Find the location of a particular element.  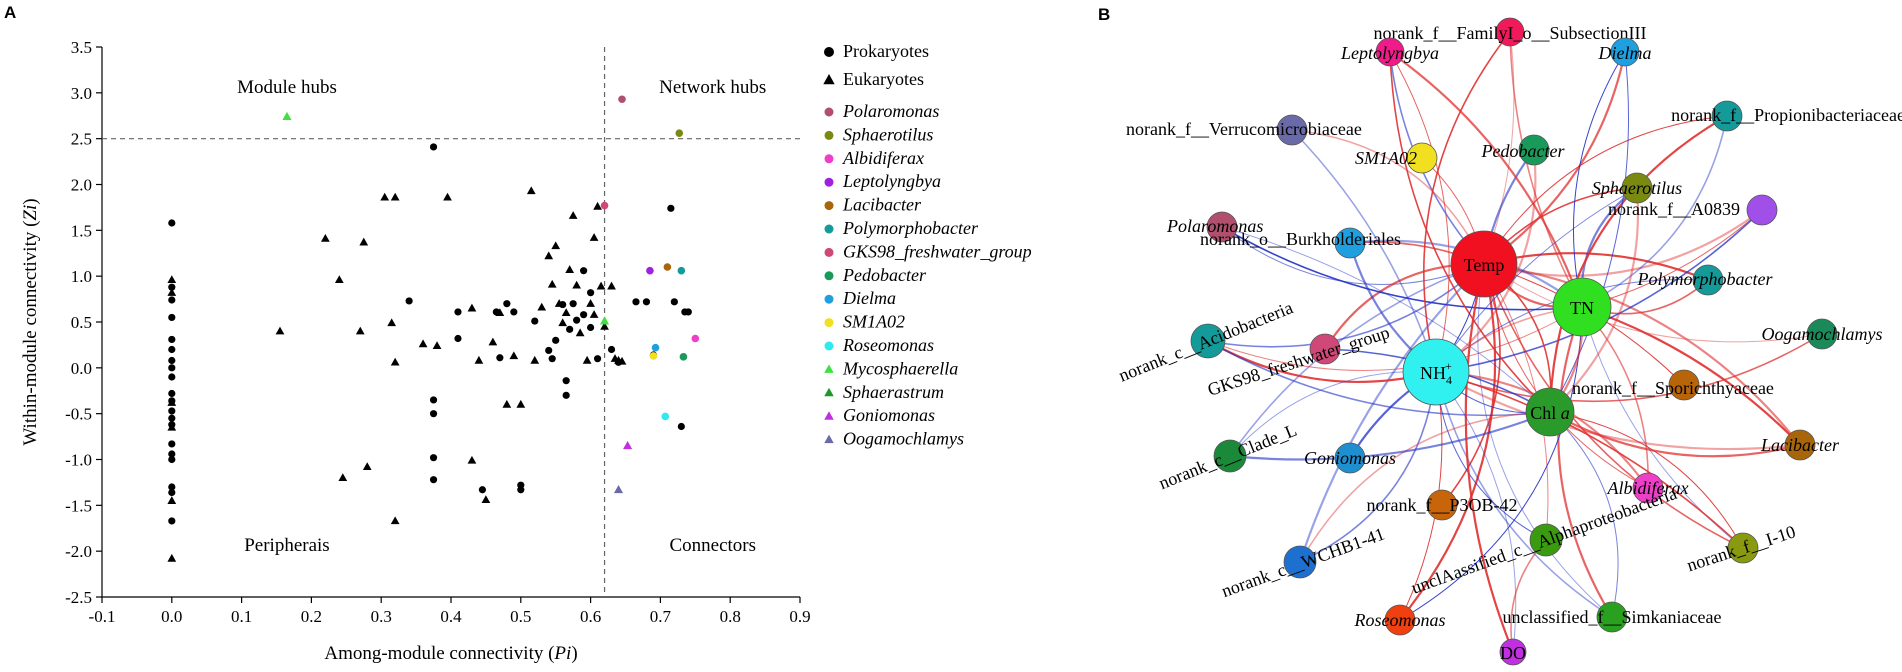

x-tick-label: 0.7 is located at coordinates (661, 616).